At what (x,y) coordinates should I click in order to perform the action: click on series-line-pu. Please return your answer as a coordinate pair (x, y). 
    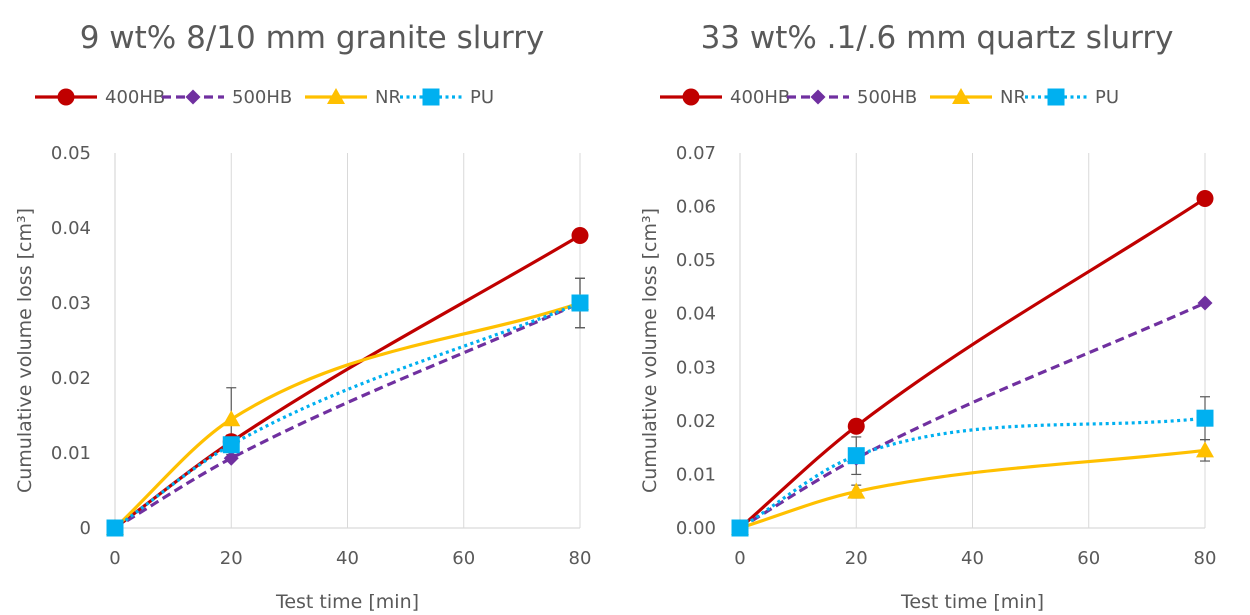
    Looking at the image, I should click on (347, 415).